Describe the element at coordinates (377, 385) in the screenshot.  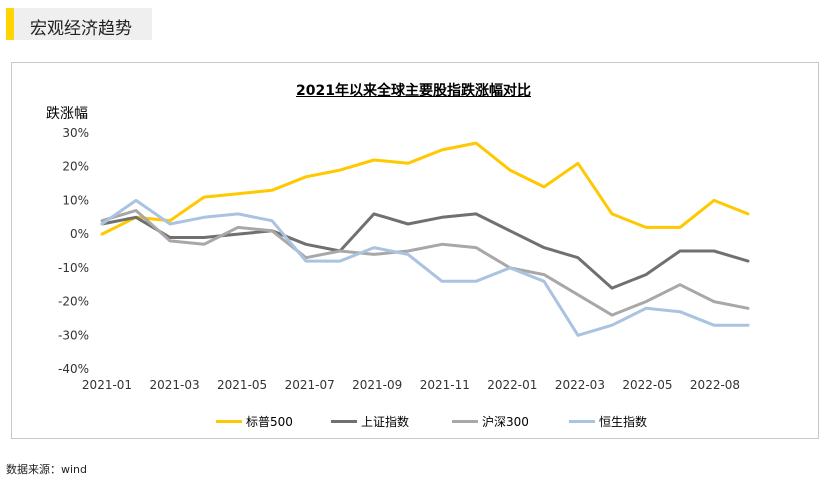
I see `x-tick-label: 2021-09` at that location.